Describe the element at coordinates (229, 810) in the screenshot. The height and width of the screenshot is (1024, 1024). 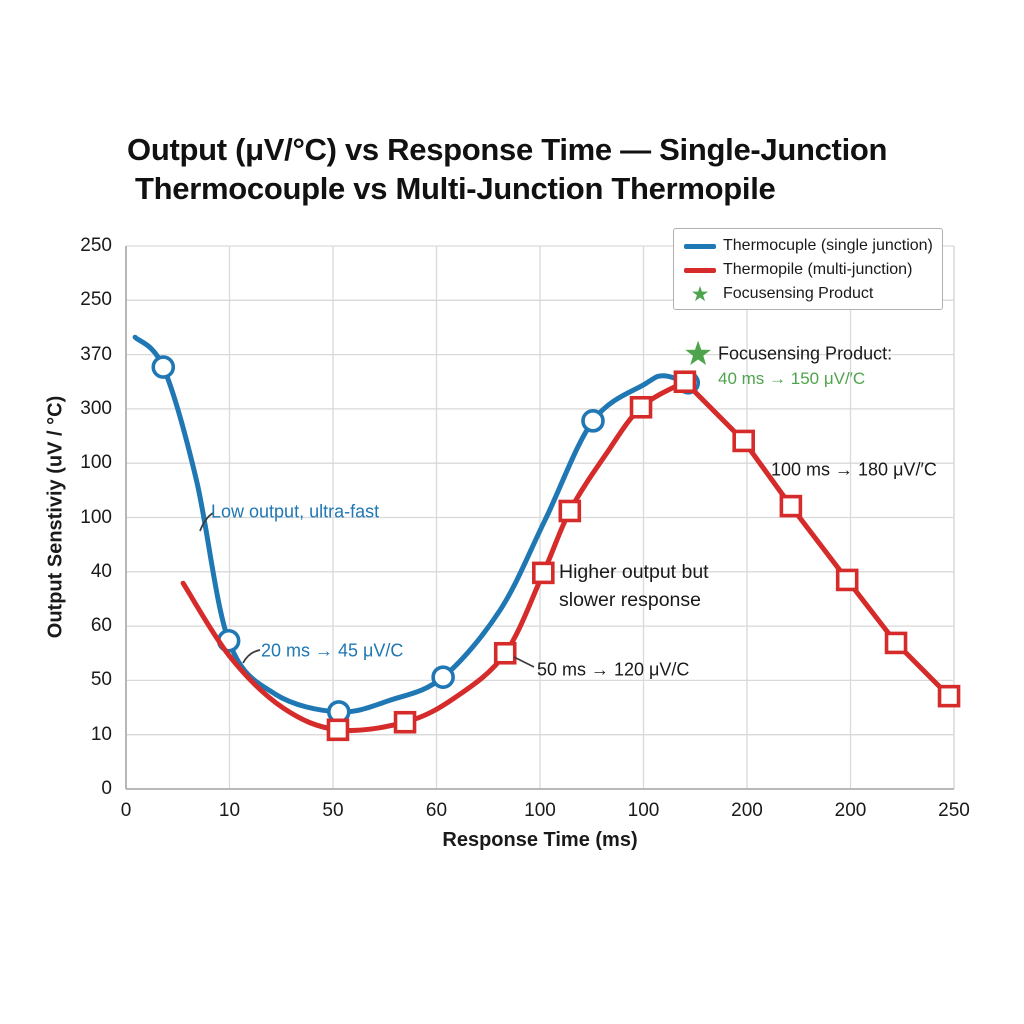
I see `x-tick-label: 10` at that location.